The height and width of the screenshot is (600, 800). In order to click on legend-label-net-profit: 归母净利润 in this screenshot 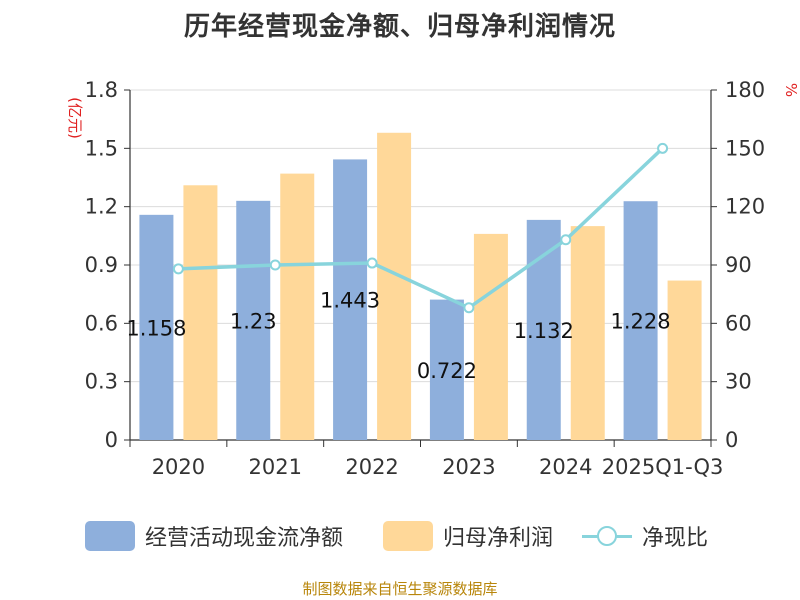, I will do `click(498, 538)`.